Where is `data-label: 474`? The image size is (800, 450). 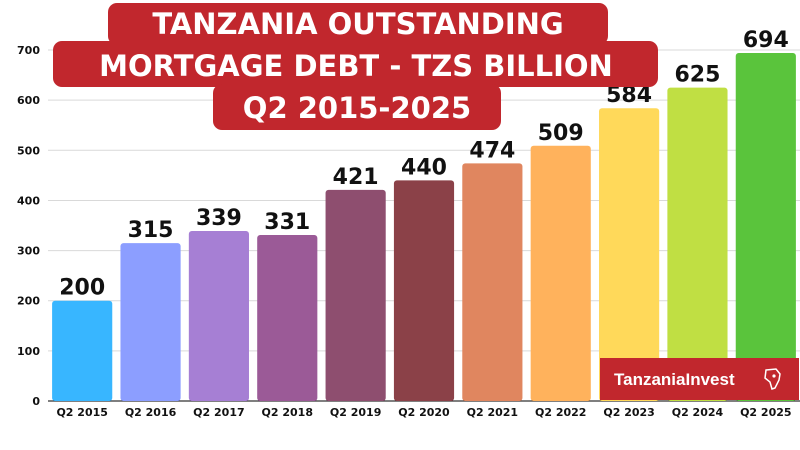 data-label: 474 is located at coordinates (492, 150).